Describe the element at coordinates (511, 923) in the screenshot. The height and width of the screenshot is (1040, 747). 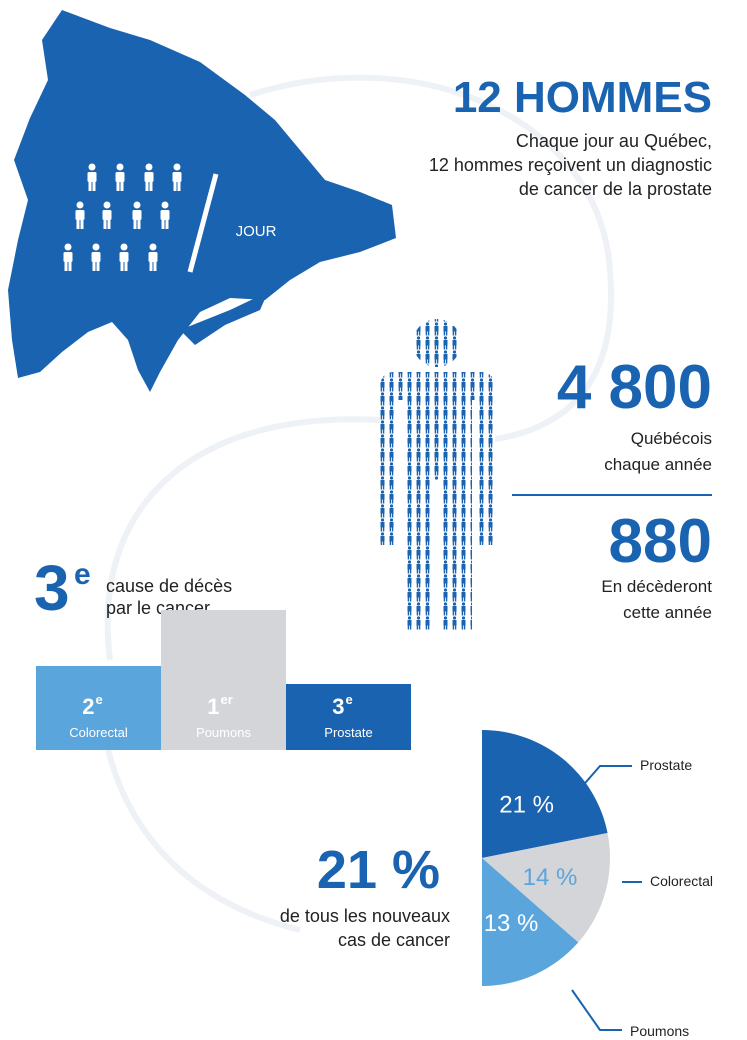
I see `pie-value-label: 13 %` at that location.